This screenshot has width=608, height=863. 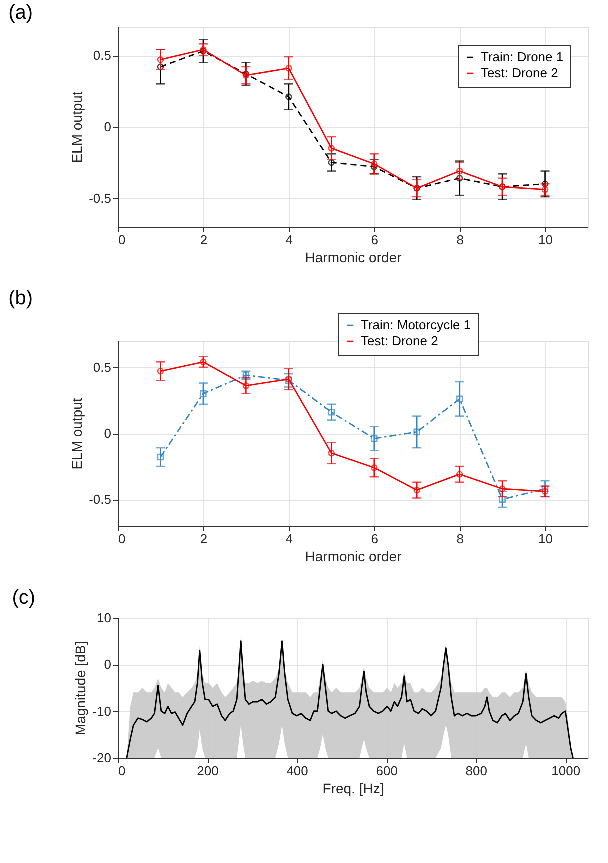 I want to click on x-tick-label: 800, so click(x=477, y=771).